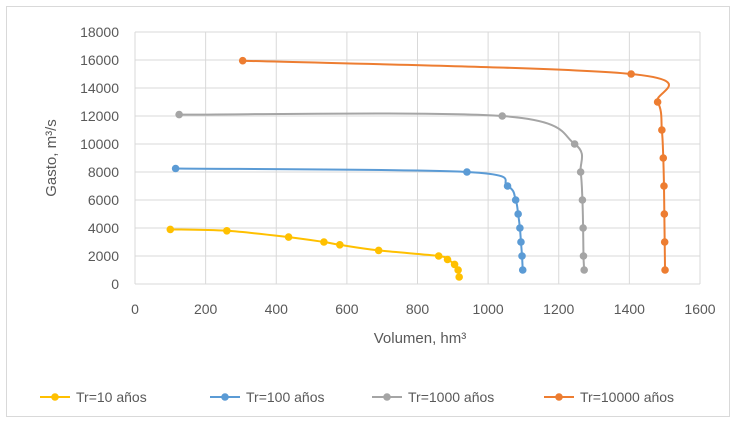  I want to click on legend-item: Tr=1000 años, so click(433, 397).